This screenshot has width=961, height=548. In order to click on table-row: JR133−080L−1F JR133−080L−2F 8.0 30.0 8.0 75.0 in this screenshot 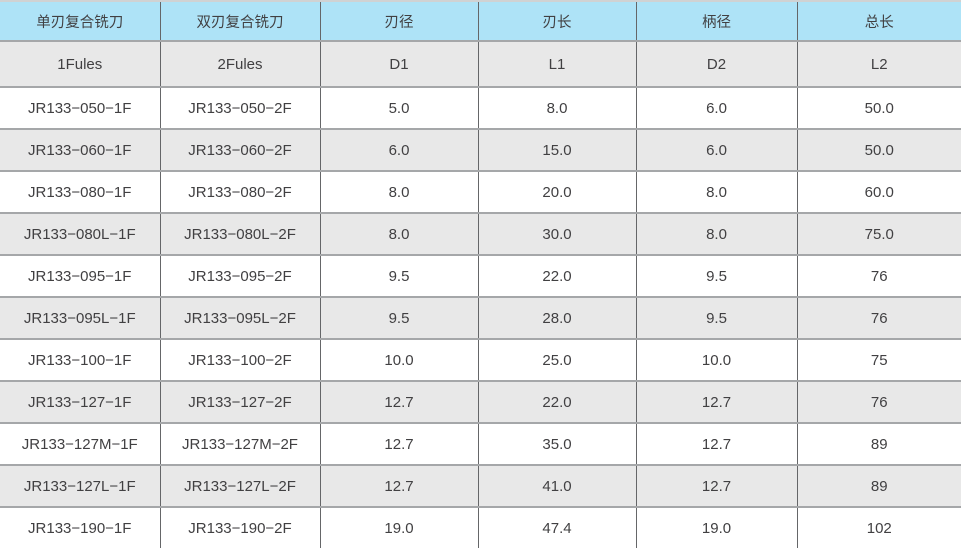, I will do `click(480, 234)`.